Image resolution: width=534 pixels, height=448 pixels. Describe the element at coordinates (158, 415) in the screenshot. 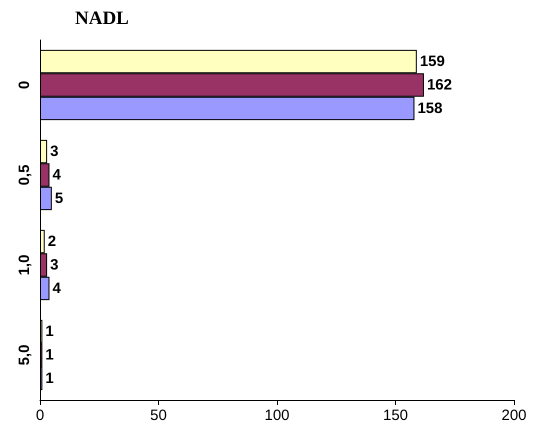

I see `x-tick-label: 50` at that location.